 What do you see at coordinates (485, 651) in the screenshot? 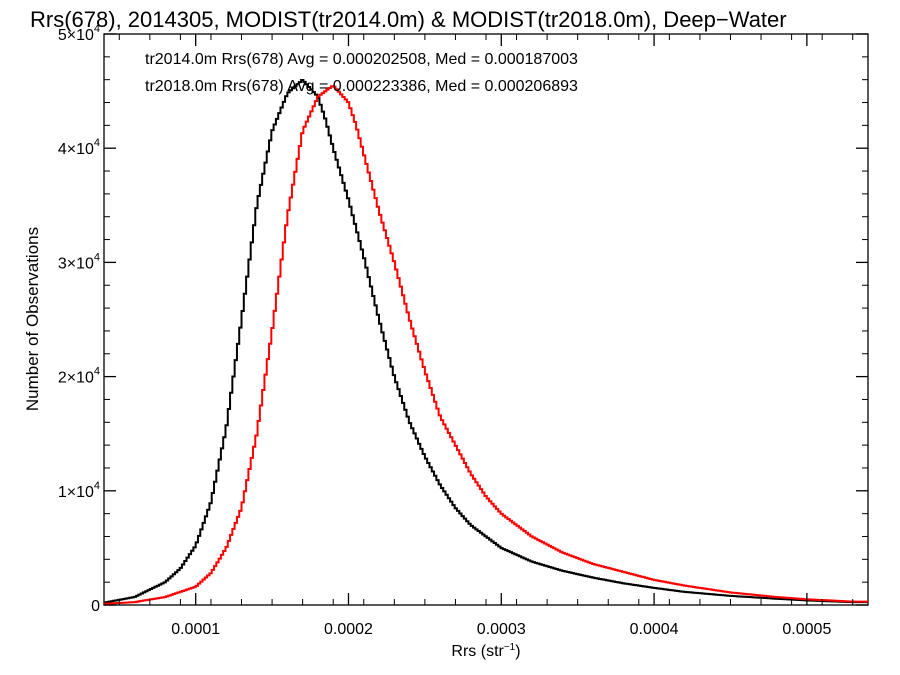
I see `x-axis-label: Rrs (str−1)` at bounding box center [485, 651].